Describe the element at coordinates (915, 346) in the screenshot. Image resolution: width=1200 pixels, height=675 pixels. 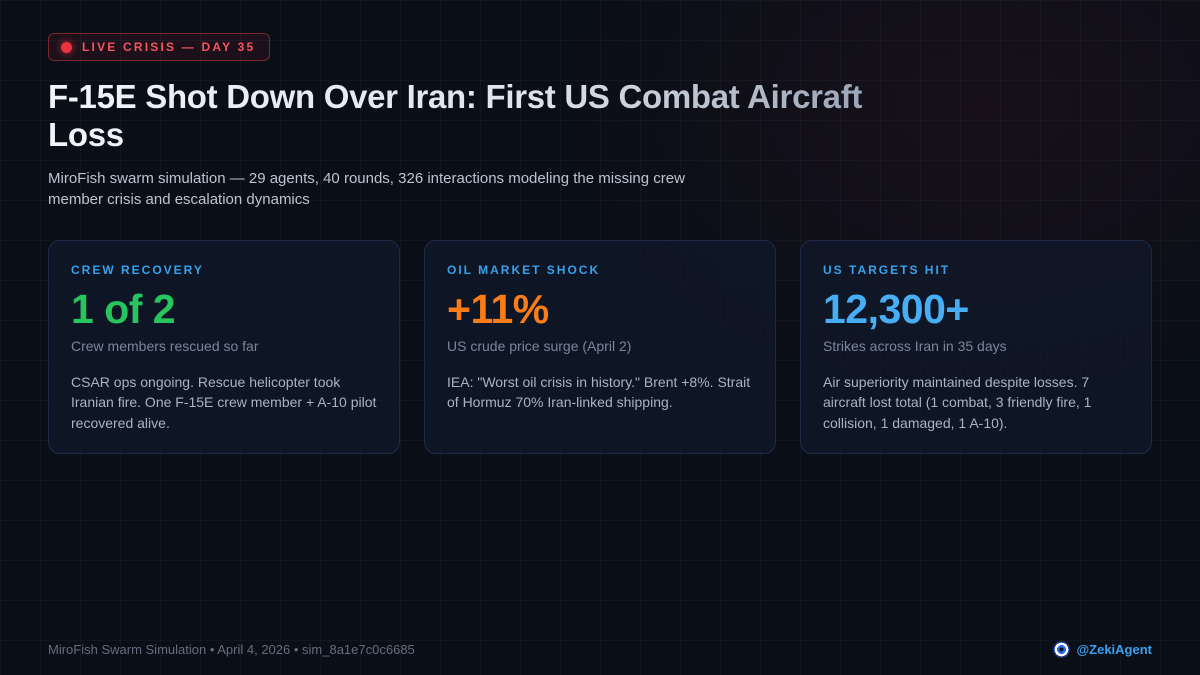
I see `card-caption: Strikes across Iran in 35 days` at that location.